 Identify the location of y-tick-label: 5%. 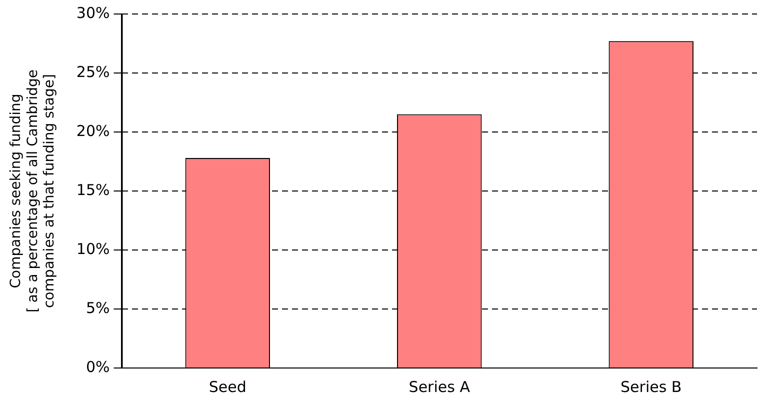
(98, 307).